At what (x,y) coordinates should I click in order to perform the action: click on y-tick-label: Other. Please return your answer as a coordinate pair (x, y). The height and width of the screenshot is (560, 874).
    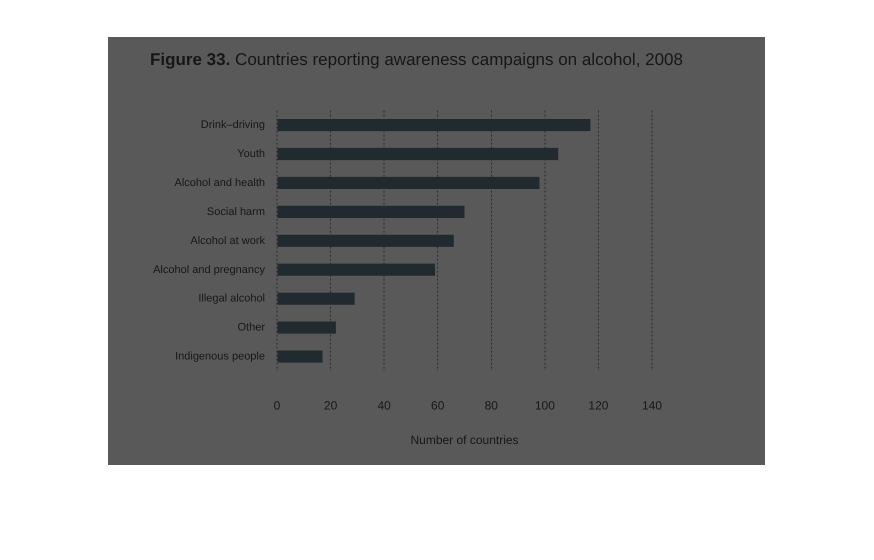
    Looking at the image, I should click on (251, 328).